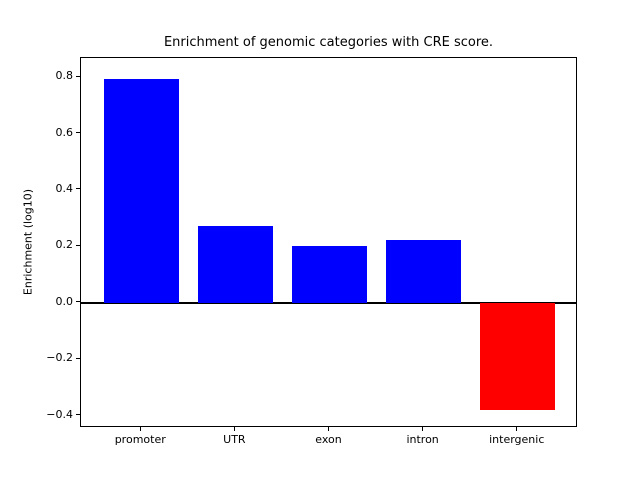 The height and width of the screenshot is (480, 640). What do you see at coordinates (328, 439) in the screenshot?
I see `x-tick-label-exon: exon` at bounding box center [328, 439].